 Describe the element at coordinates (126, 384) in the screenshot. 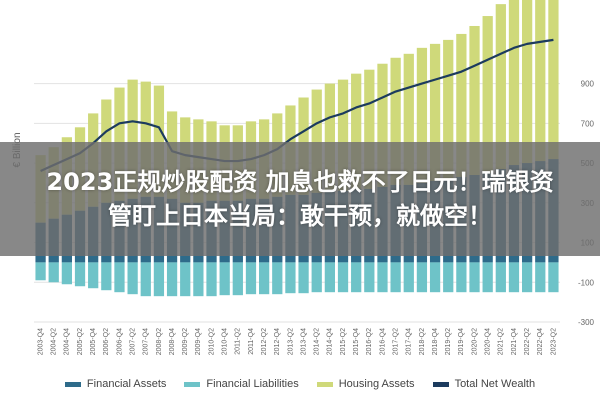

I see `legend-label-financial-assets: Financial Assets` at that location.